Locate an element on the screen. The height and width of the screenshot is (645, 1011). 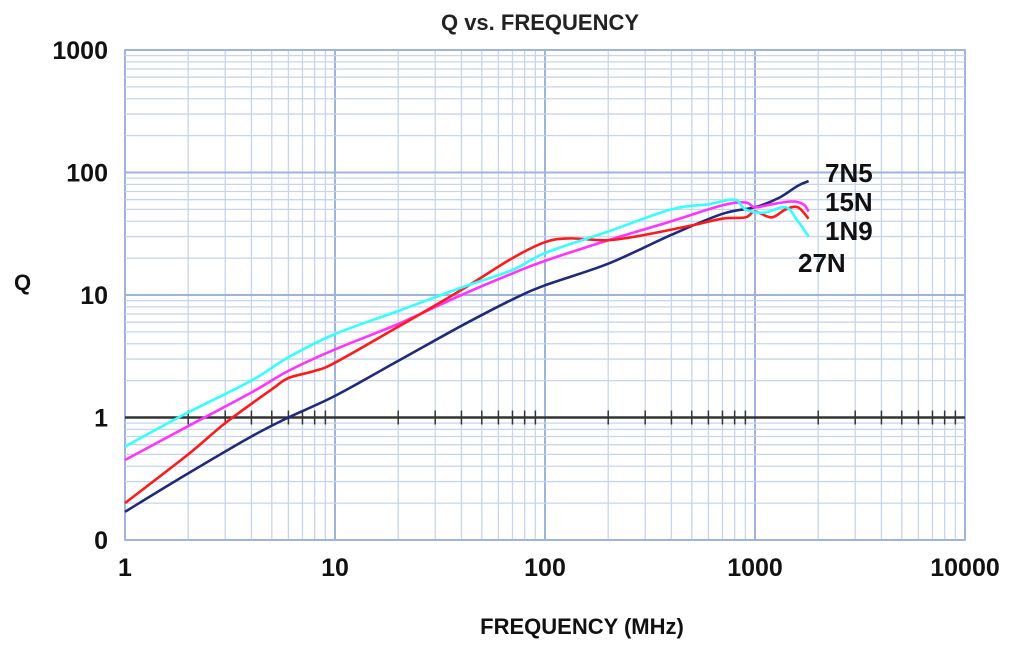
x-tick-label: 1000 is located at coordinates (755, 568).